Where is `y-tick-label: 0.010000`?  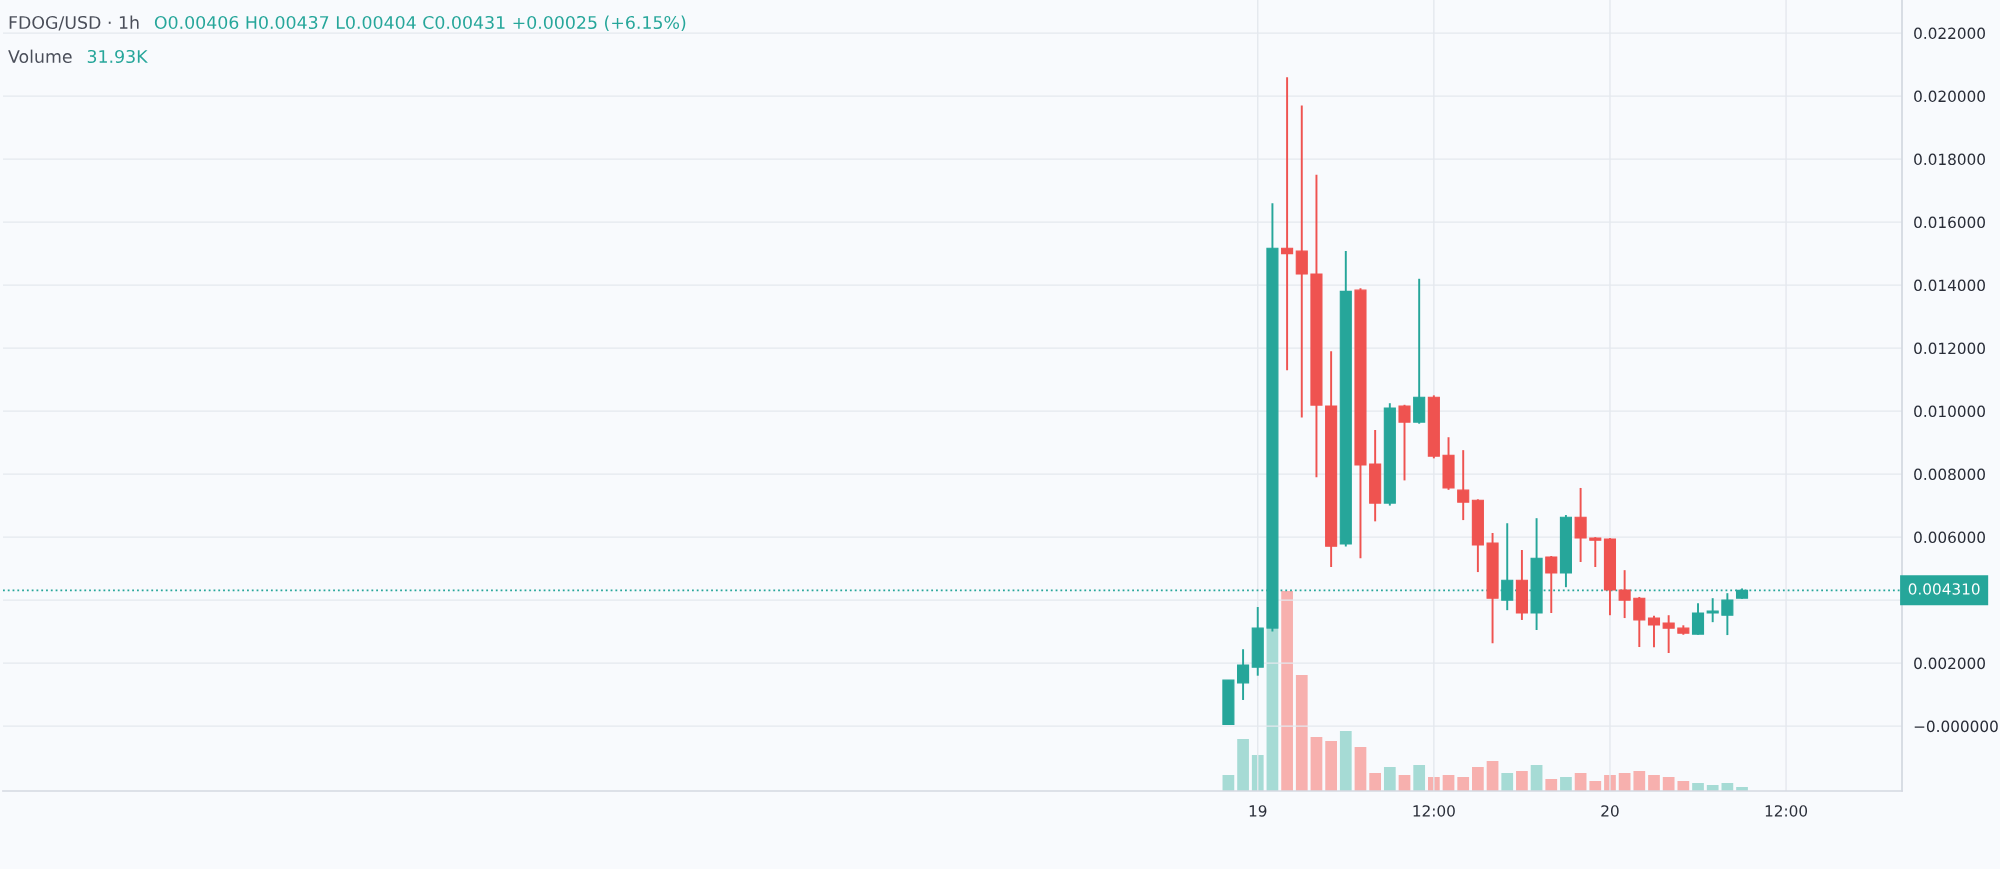
y-tick-label: 0.010000 is located at coordinates (1949, 411).